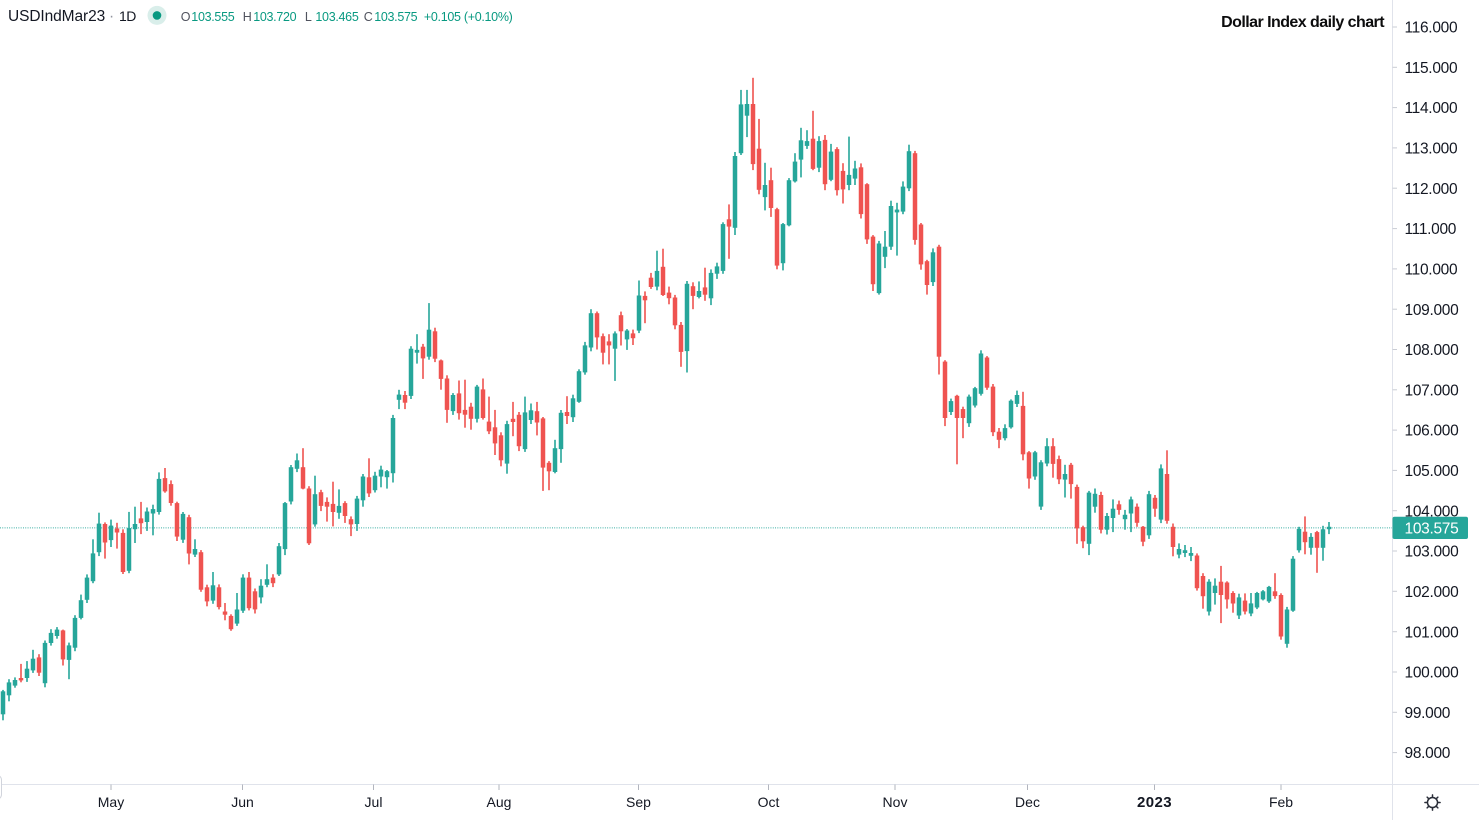  What do you see at coordinates (1431, 149) in the screenshot?
I see `svg-text: 113.000` at bounding box center [1431, 149].